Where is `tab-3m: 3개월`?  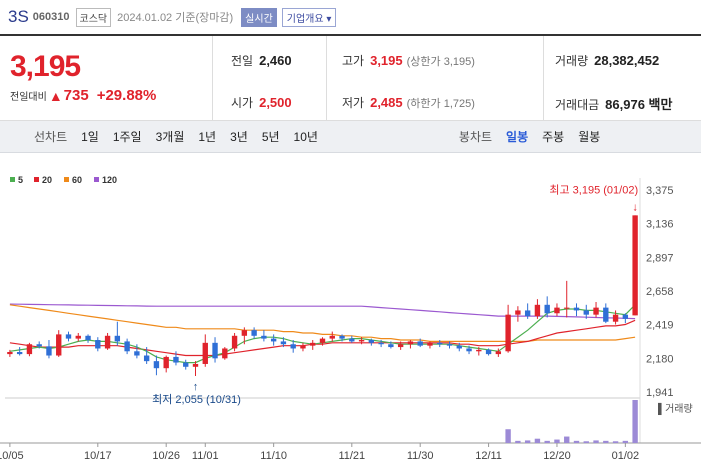
tab-3m: 3개월 is located at coordinates (170, 137).